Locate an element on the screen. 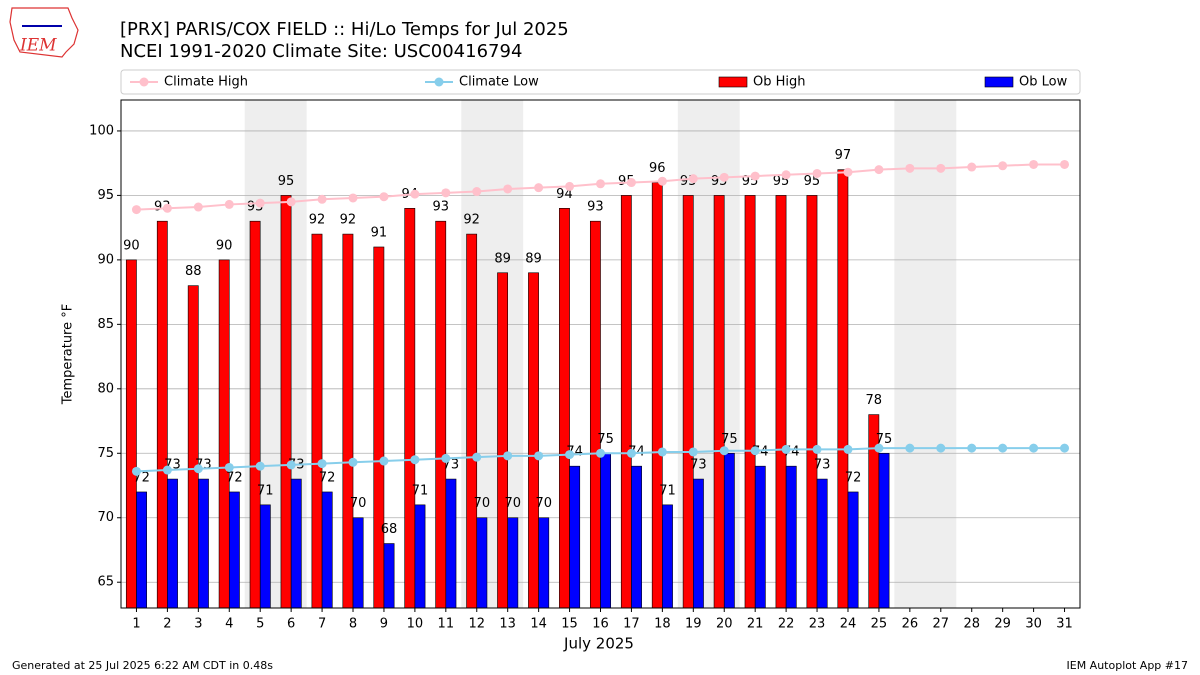  legend-label: Ob High is located at coordinates (779, 82).